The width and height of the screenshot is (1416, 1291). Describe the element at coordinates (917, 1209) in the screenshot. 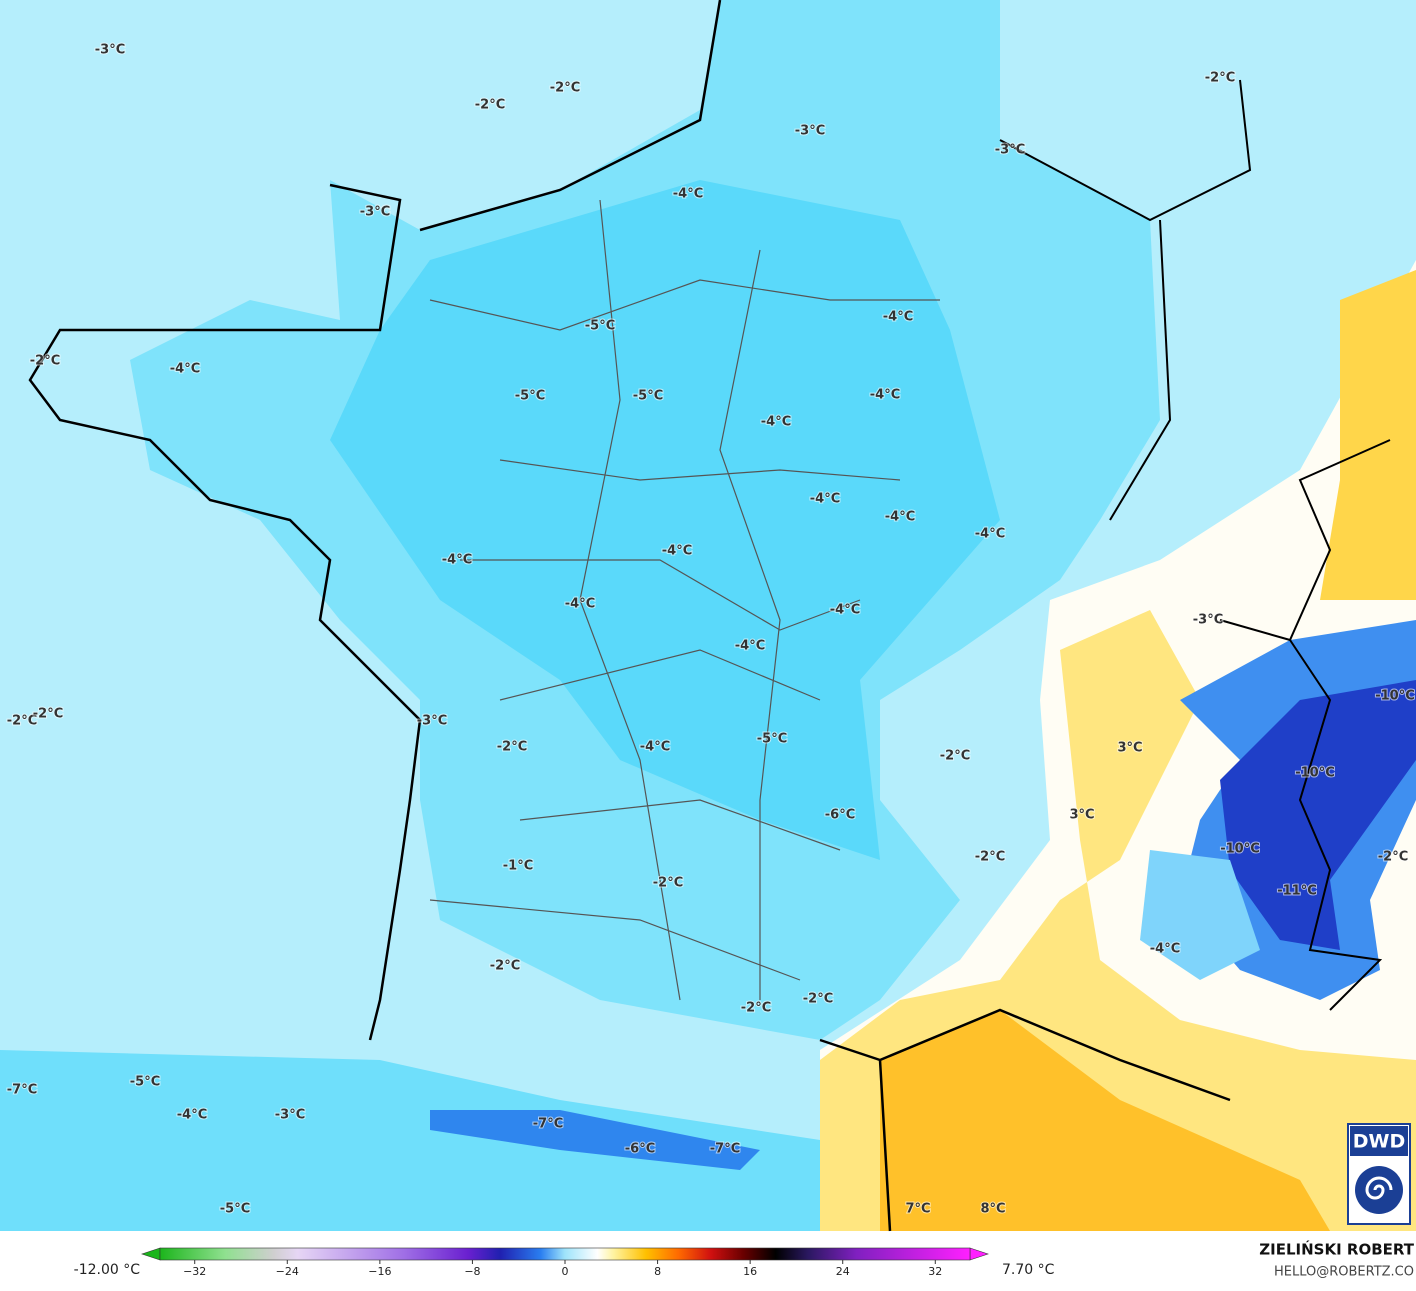

I see `temp-label: 7°C` at that location.